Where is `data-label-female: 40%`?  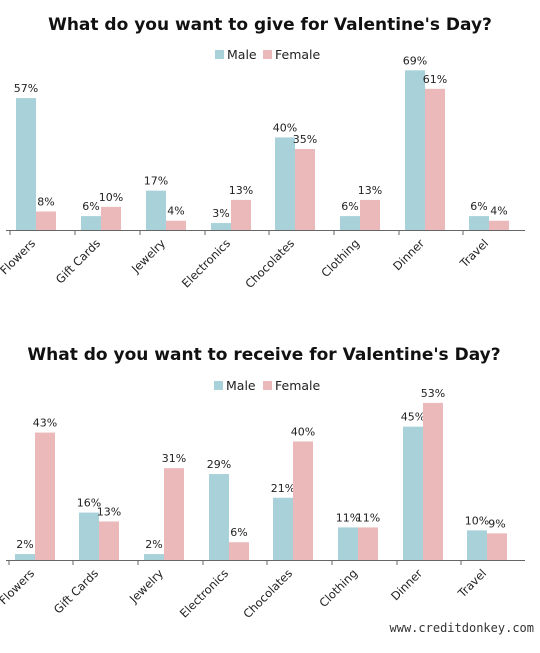
data-label-female: 40% is located at coordinates (303, 431).